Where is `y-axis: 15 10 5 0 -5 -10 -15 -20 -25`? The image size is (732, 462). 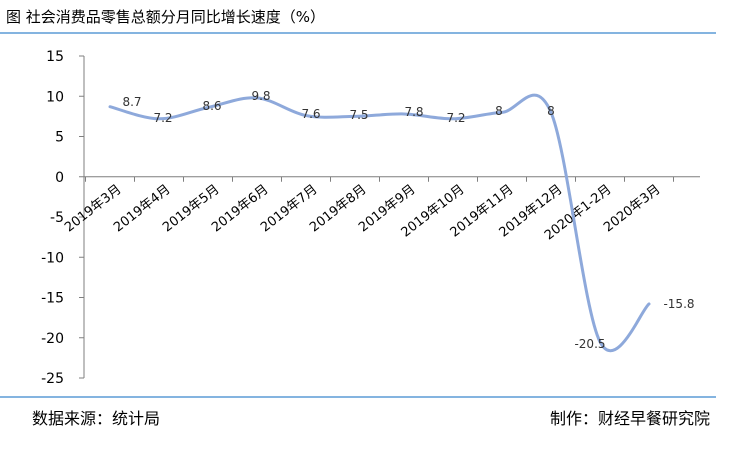
y-axis: 15 10 5 0 -5 -10 -15 -20 -25 is located at coordinates (63, 218).